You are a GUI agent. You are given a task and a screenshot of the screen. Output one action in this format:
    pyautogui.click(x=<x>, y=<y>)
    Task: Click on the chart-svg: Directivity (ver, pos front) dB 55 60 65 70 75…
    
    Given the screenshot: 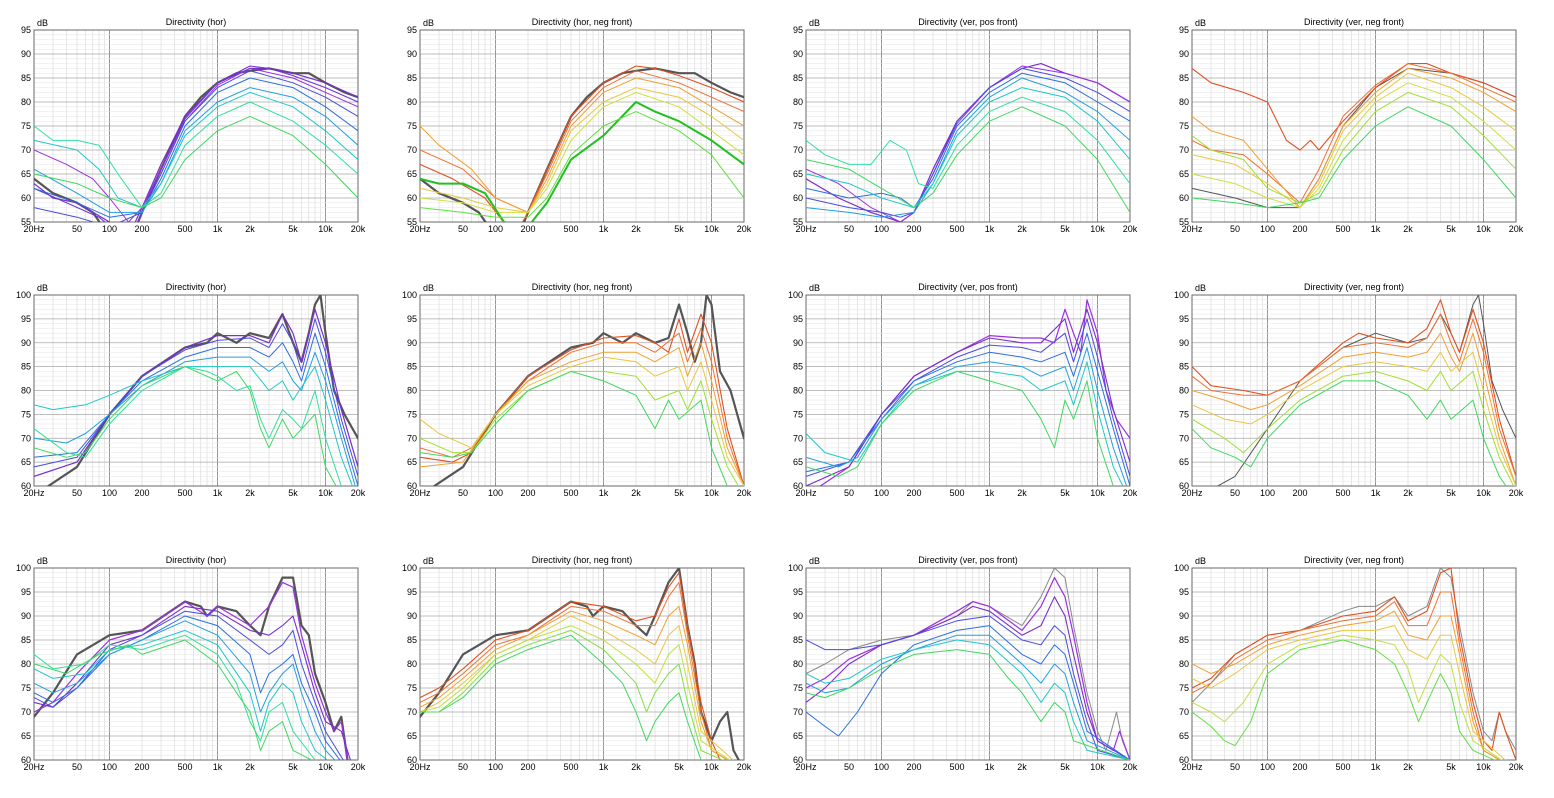 What is the action you would take?
    pyautogui.click(x=965, y=125)
    